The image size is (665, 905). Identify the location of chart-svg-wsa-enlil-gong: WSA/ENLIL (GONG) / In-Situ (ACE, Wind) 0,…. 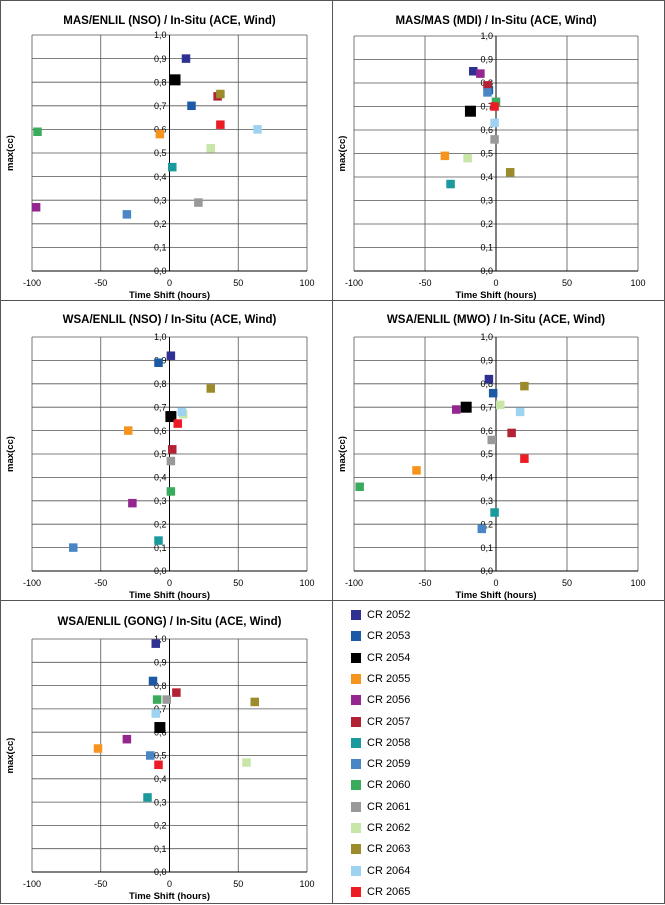
(160, 759).